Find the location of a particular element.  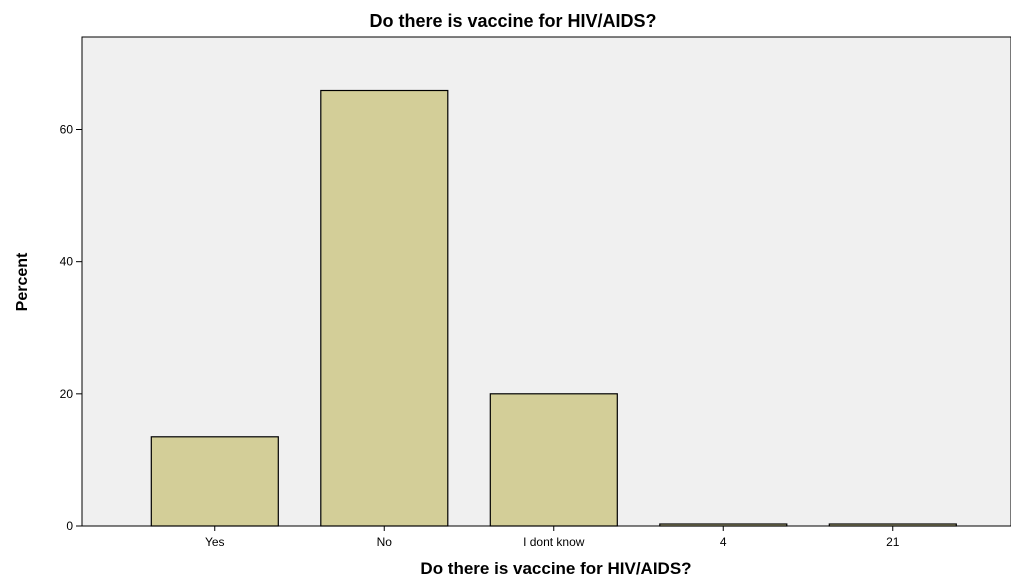

y-axis: 0 20 40 60 is located at coordinates (71, 328).